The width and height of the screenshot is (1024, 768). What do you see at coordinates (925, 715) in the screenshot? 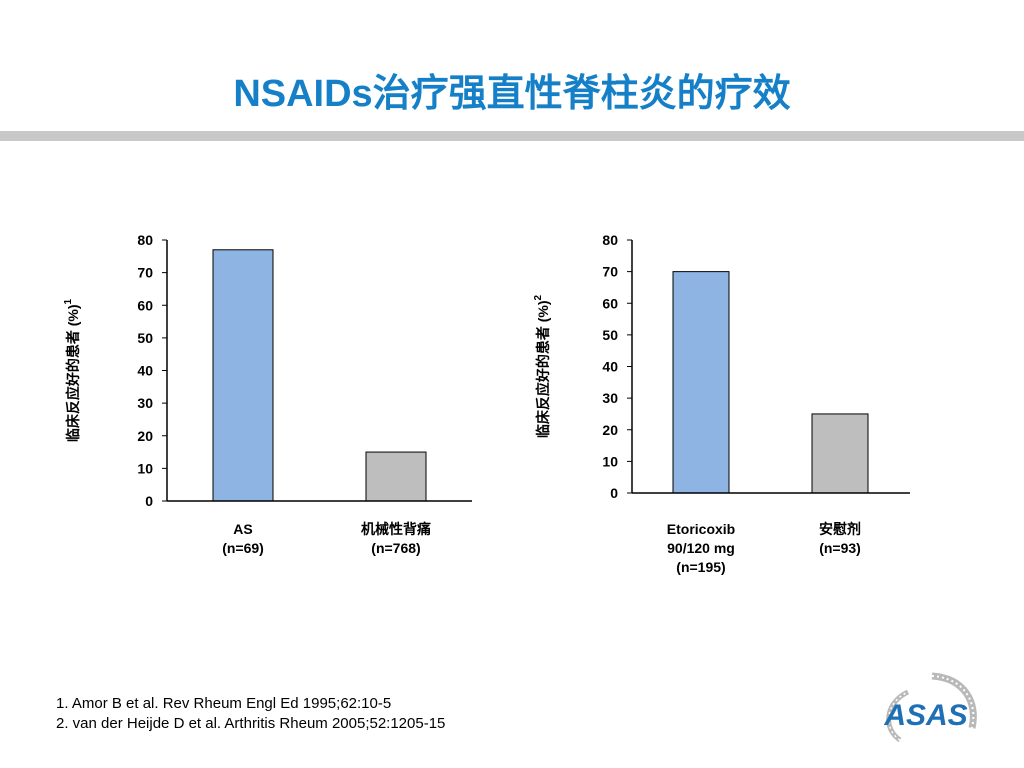
I see `logo-text: ASAS` at bounding box center [925, 715].